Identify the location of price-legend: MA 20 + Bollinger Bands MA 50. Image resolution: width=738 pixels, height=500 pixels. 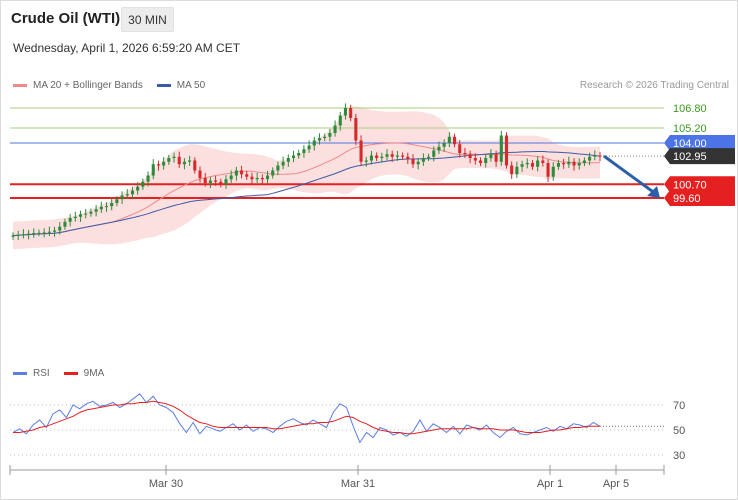
(109, 85).